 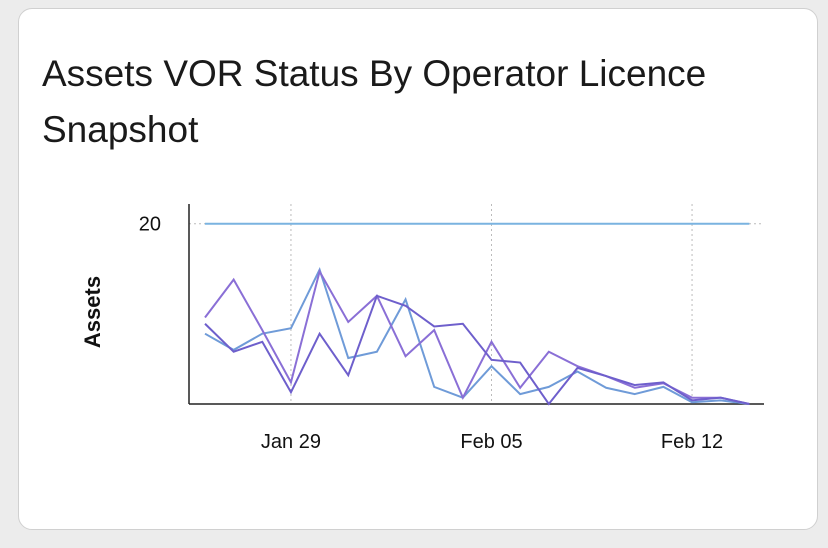 What do you see at coordinates (150, 225) in the screenshot?
I see `y-tick-label: 20` at bounding box center [150, 225].